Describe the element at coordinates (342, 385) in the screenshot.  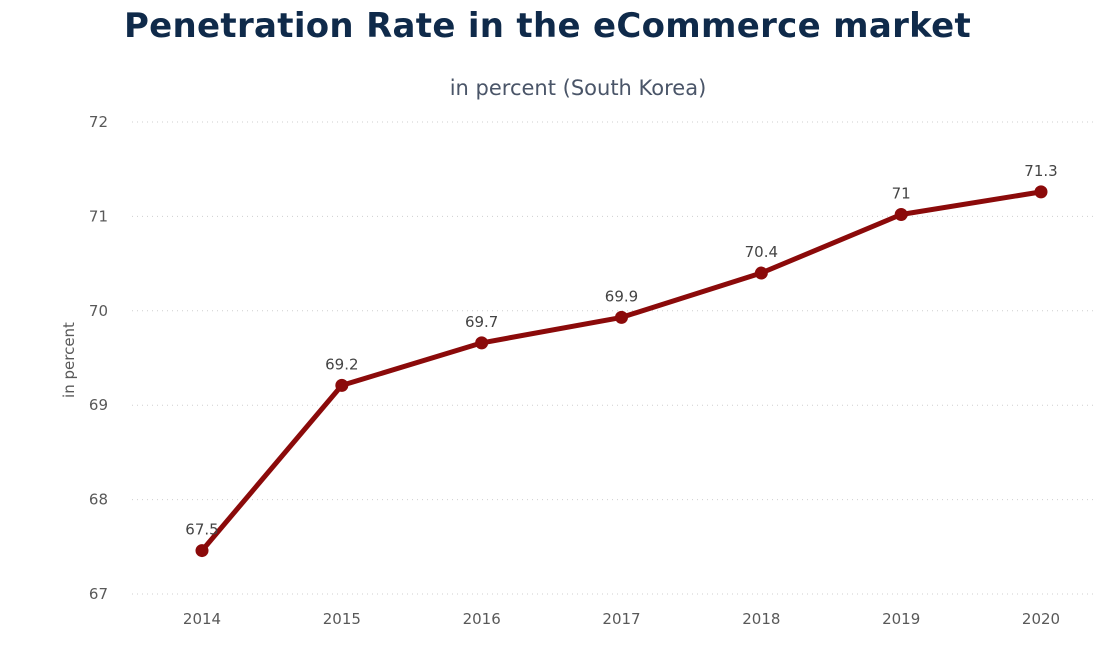
I see `data-point-2015` at that location.